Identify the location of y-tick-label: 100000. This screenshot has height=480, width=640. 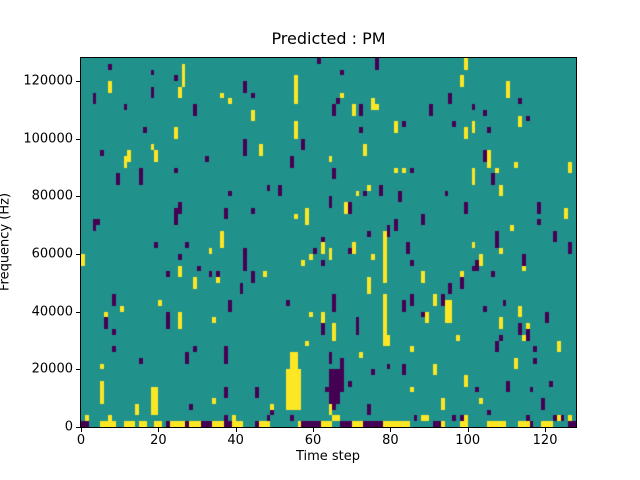
(48, 139).